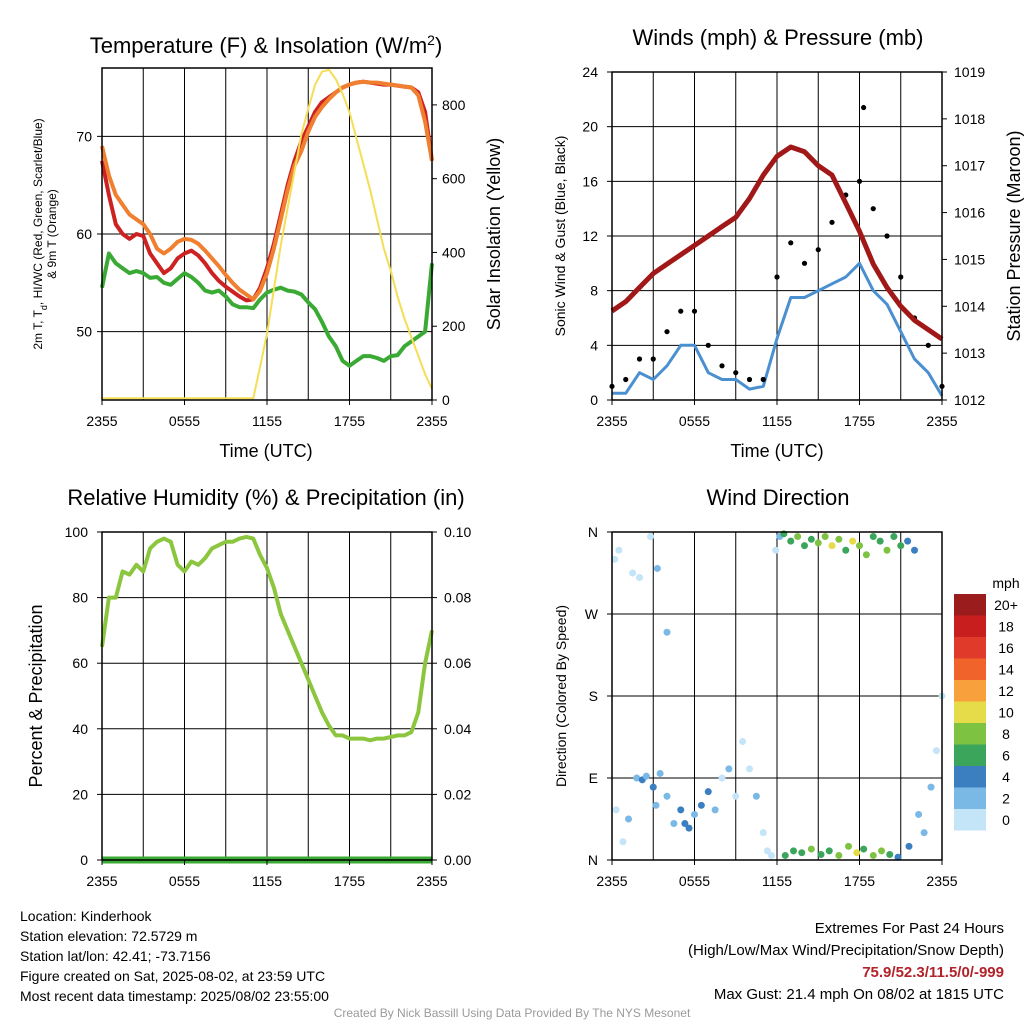 The image size is (1024, 1024). Describe the element at coordinates (1006, 670) in the screenshot. I see `legend-label: 14` at that location.